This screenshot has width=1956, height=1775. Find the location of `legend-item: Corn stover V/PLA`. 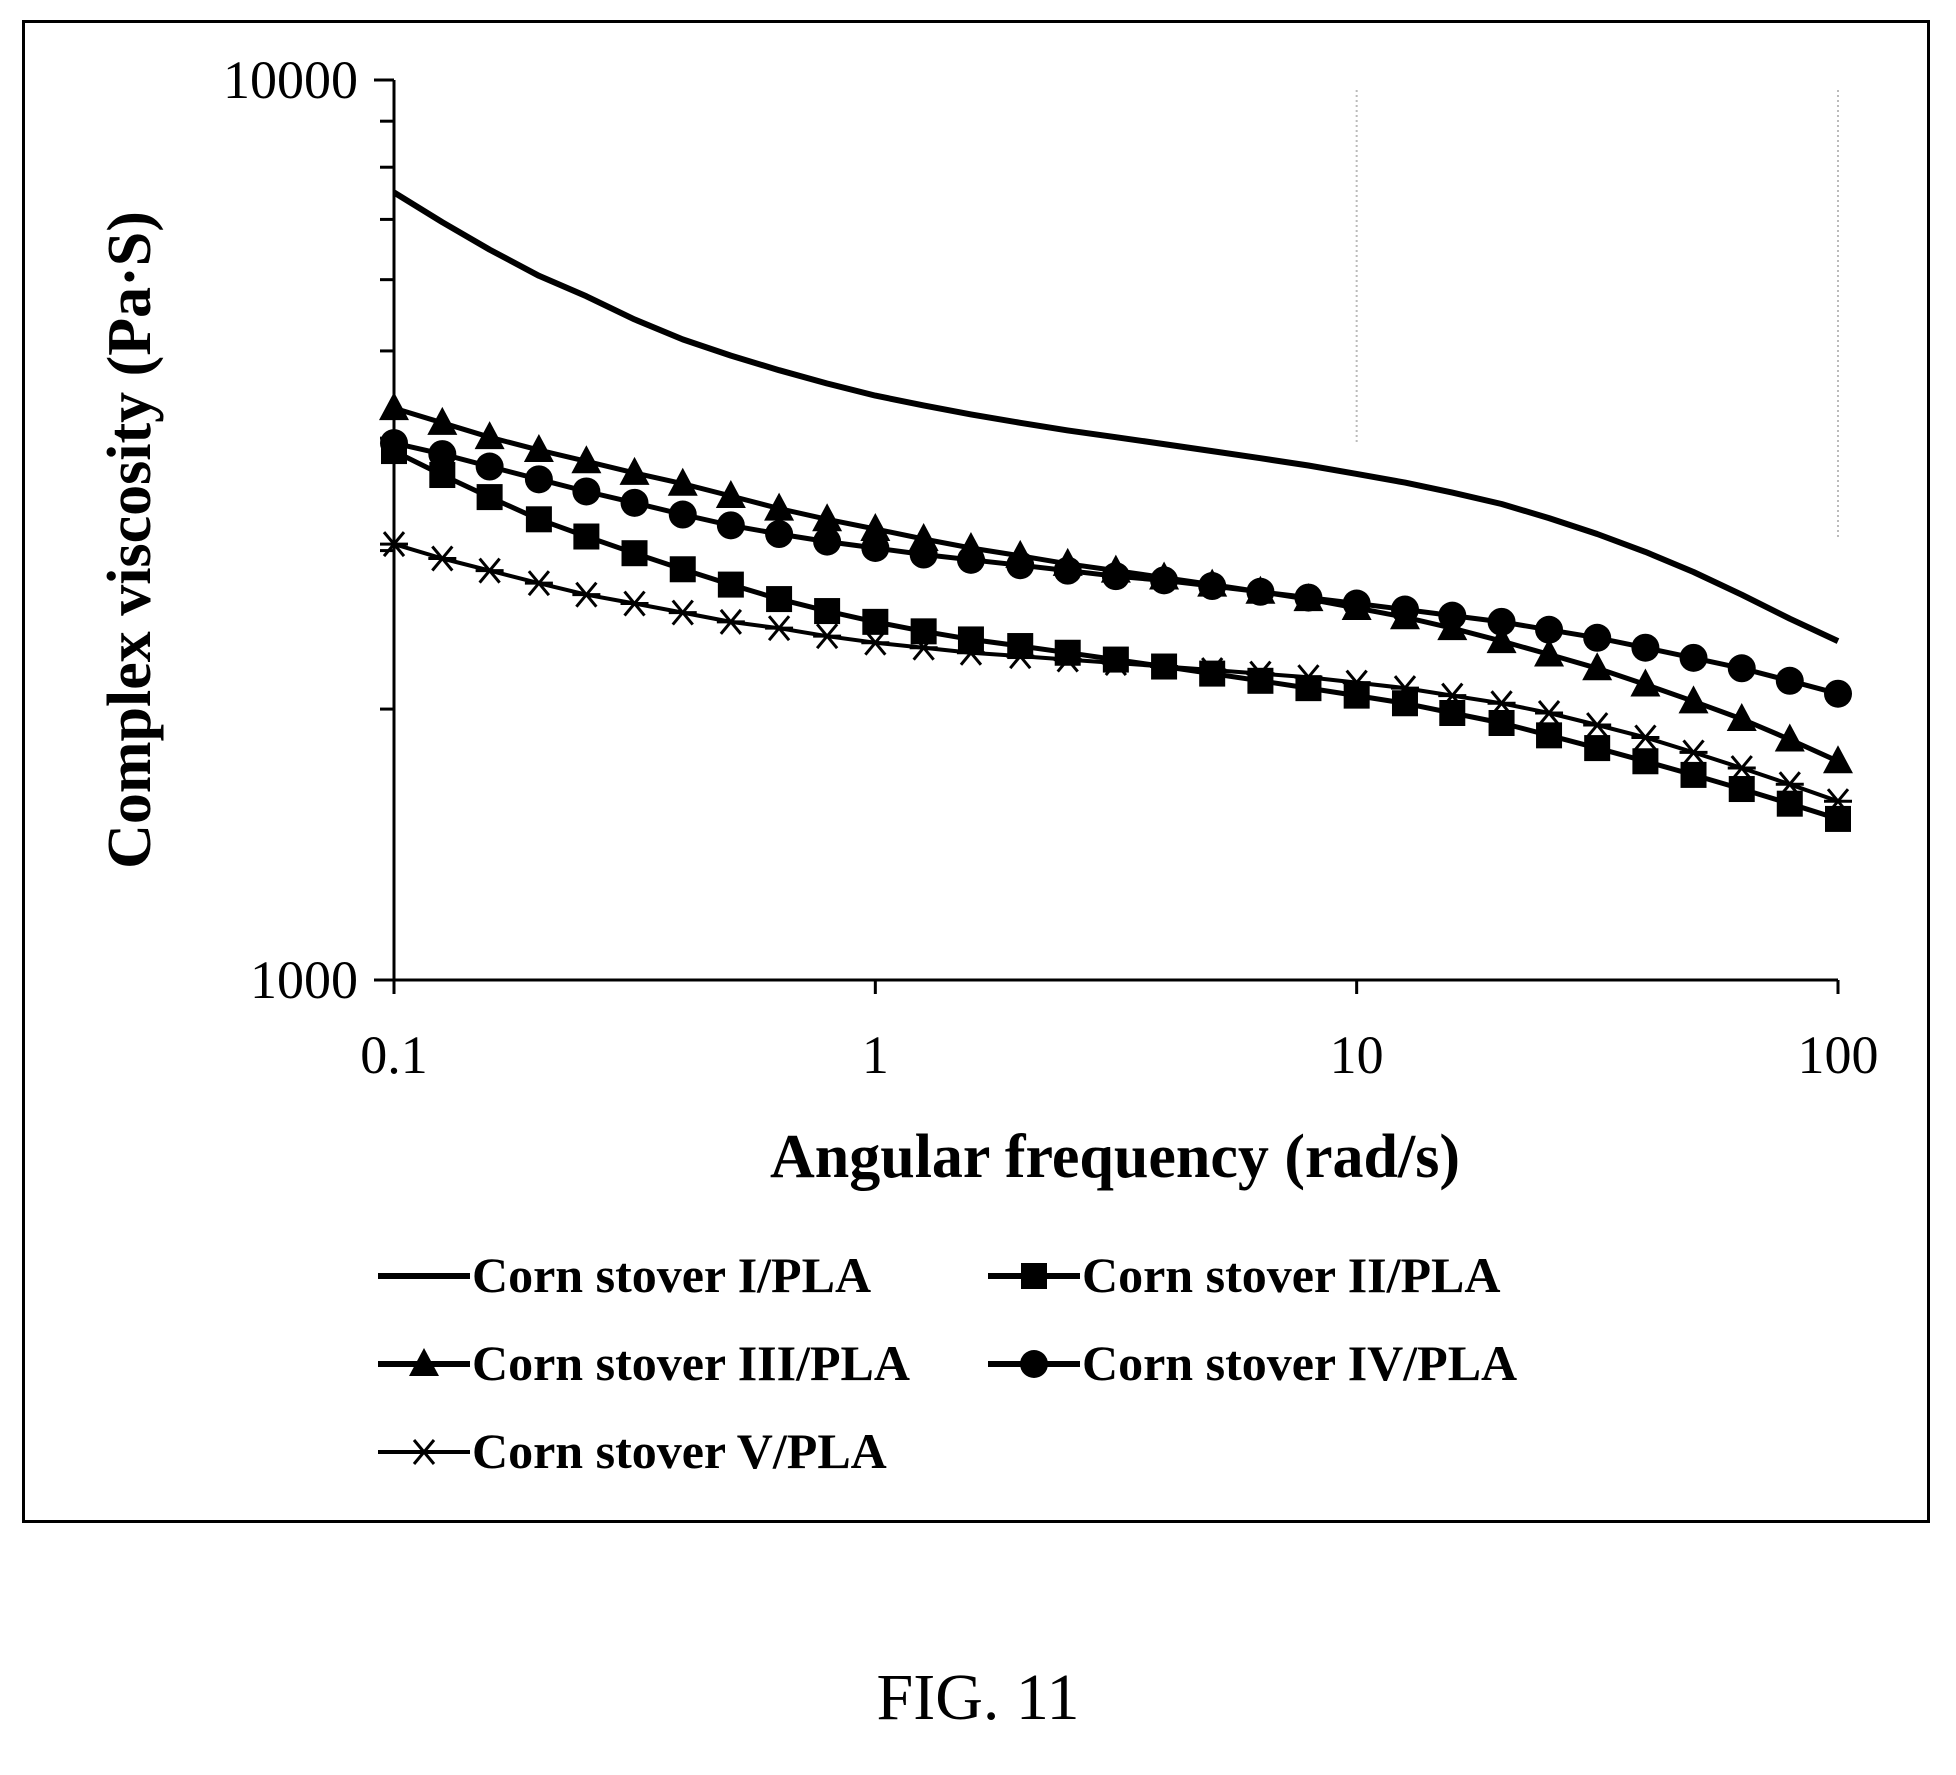

legend-item: Corn stover V/PLA is located at coordinates (632, 1451).